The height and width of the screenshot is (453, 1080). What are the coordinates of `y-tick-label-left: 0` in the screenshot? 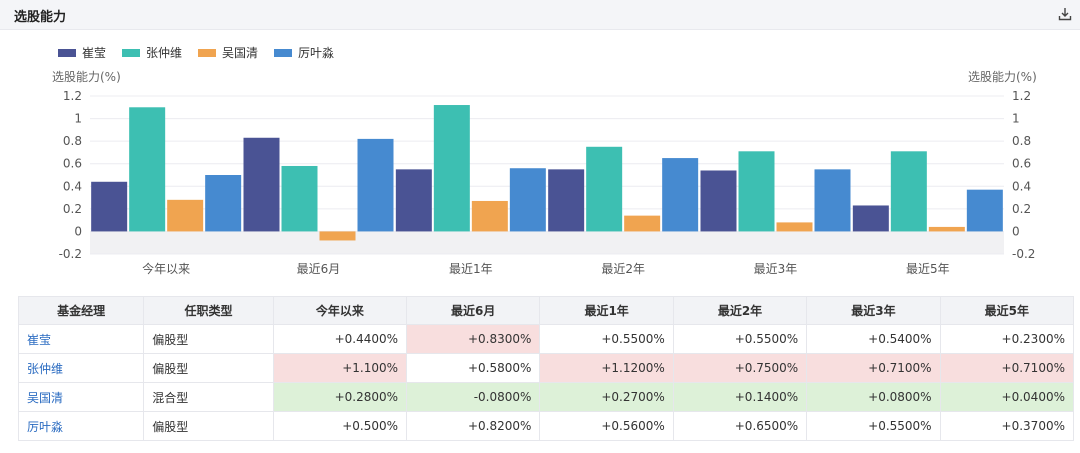 It's located at (78, 231).